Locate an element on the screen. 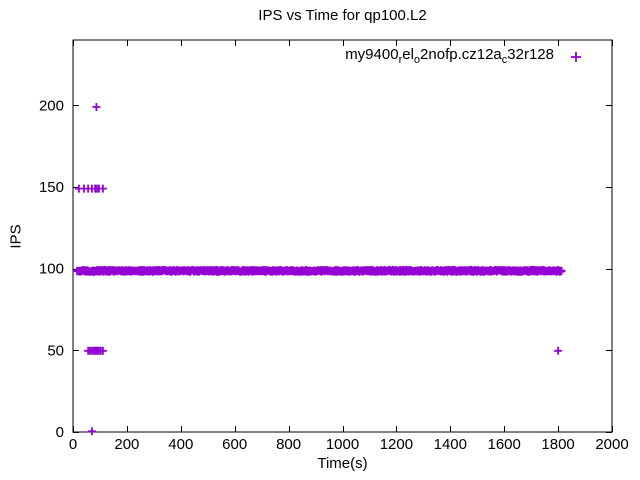 The height and width of the screenshot is (480, 640). x-tick-label: 800 is located at coordinates (288, 444).